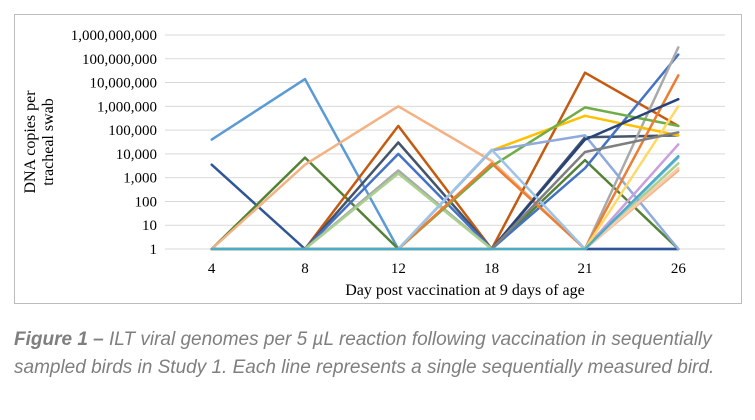 The width and height of the screenshot is (755, 420). Describe the element at coordinates (136, 155) in the screenshot. I see `y-tick-label: 10,000` at that location.